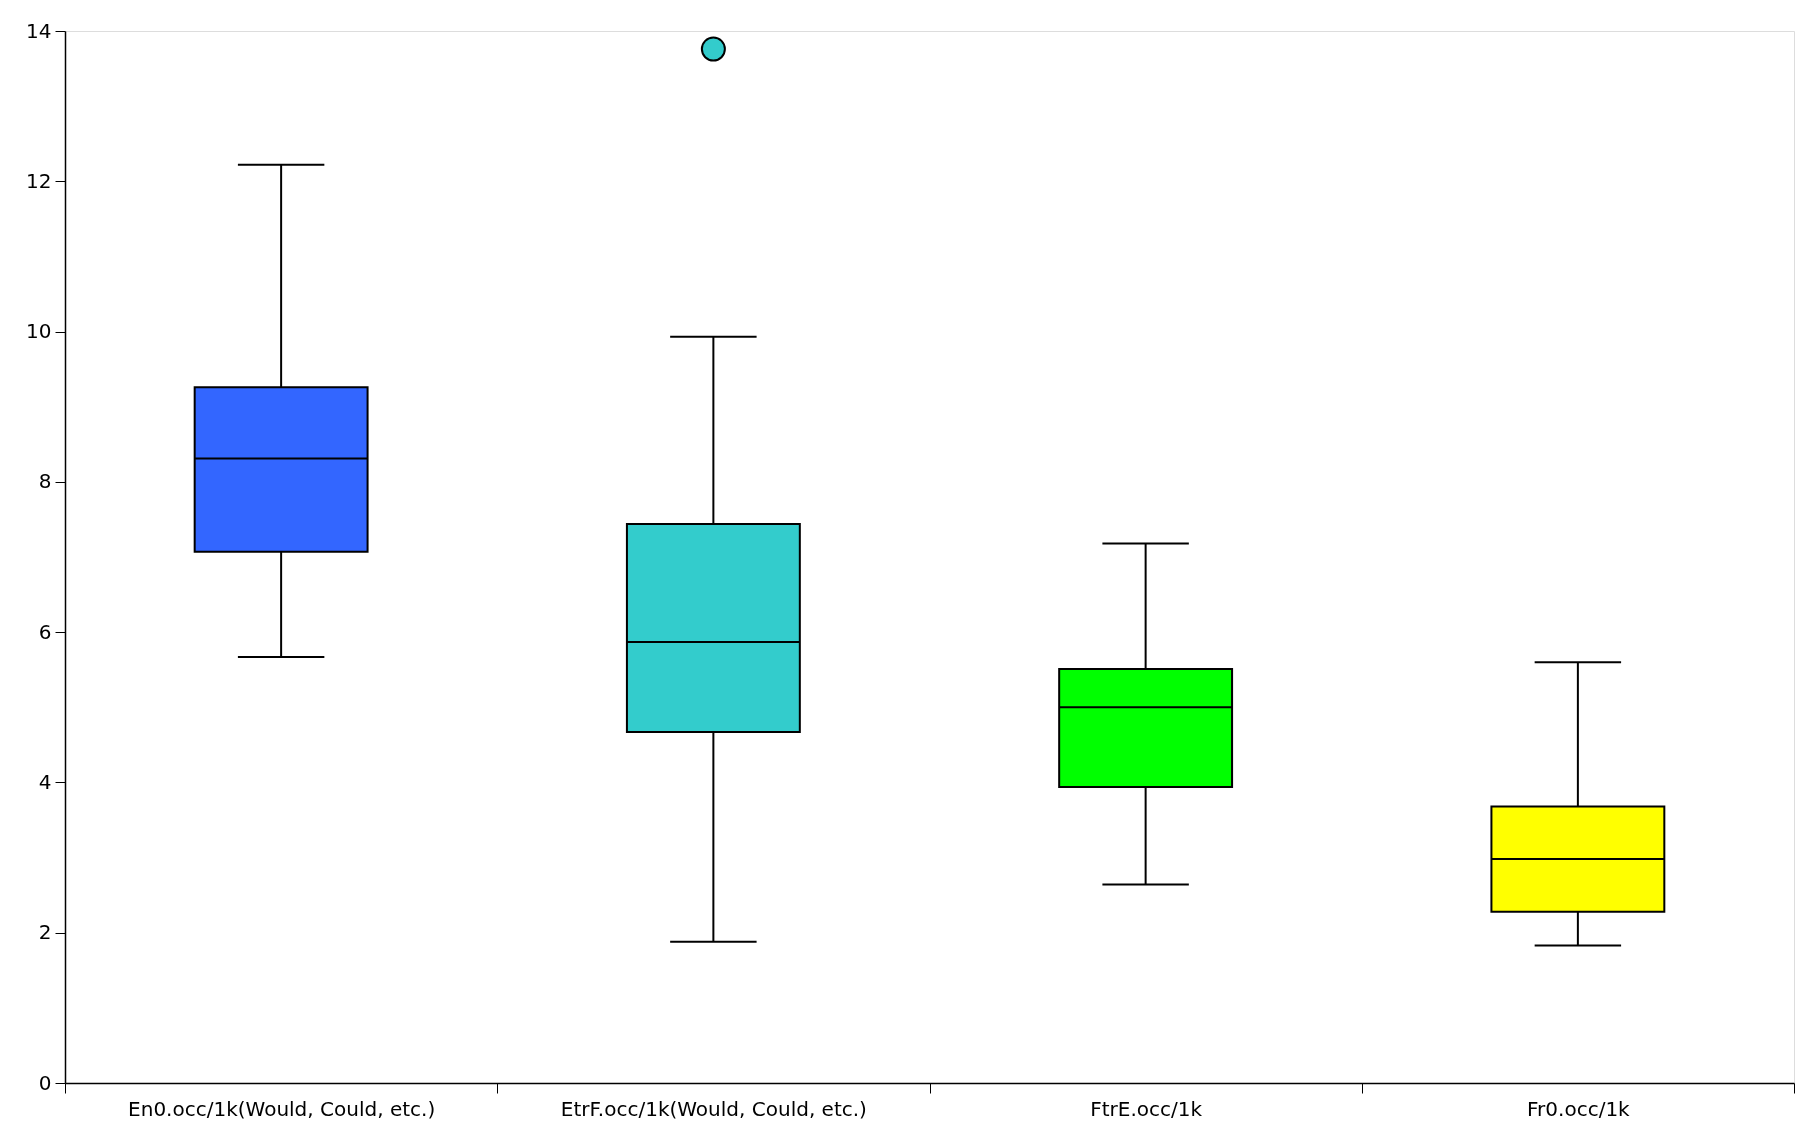  I want to click on y-tick-label: 12, so click(39, 180).